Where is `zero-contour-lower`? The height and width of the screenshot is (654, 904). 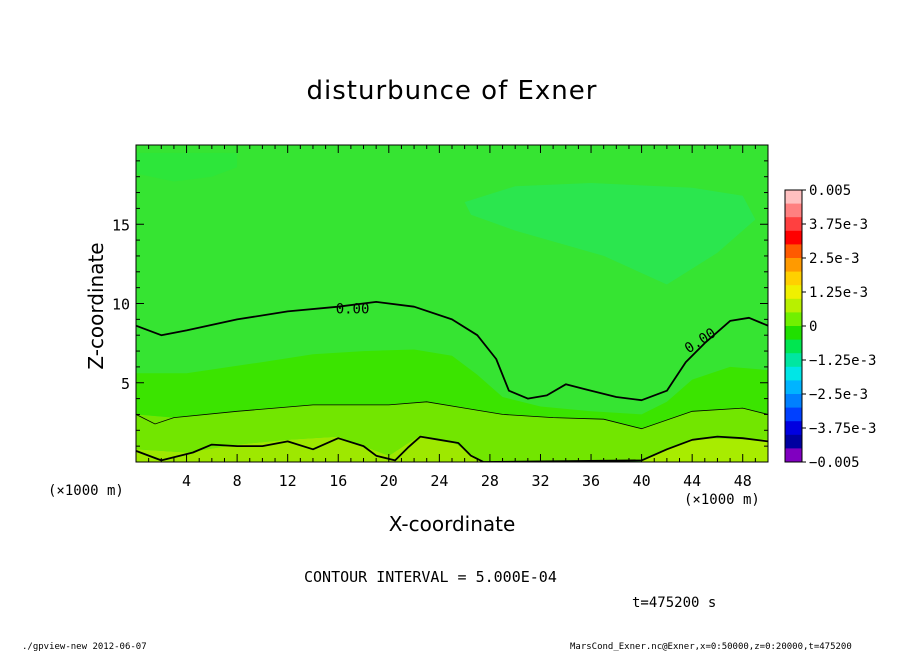
zero-contour-lower is located at coordinates (452, 448).